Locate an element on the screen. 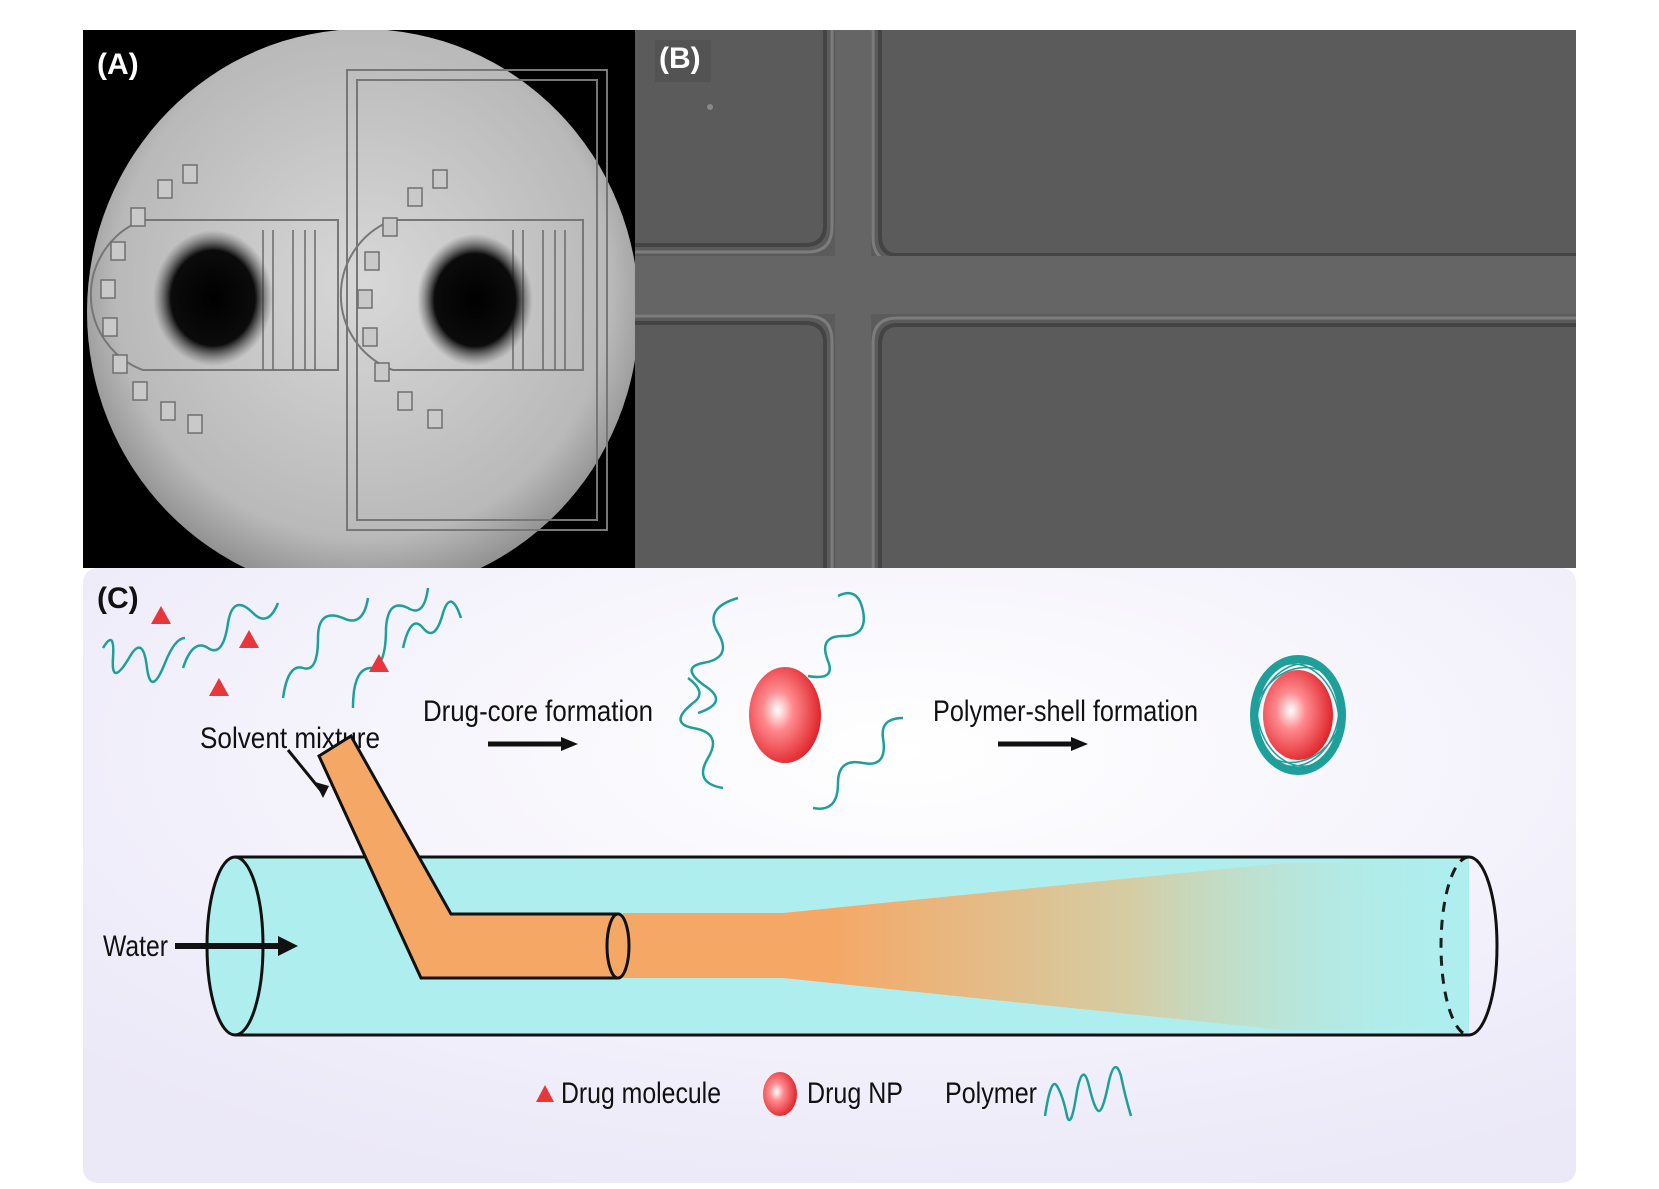 This screenshot has width=1659, height=1189. horizontal-channel is located at coordinates (1105, 285).